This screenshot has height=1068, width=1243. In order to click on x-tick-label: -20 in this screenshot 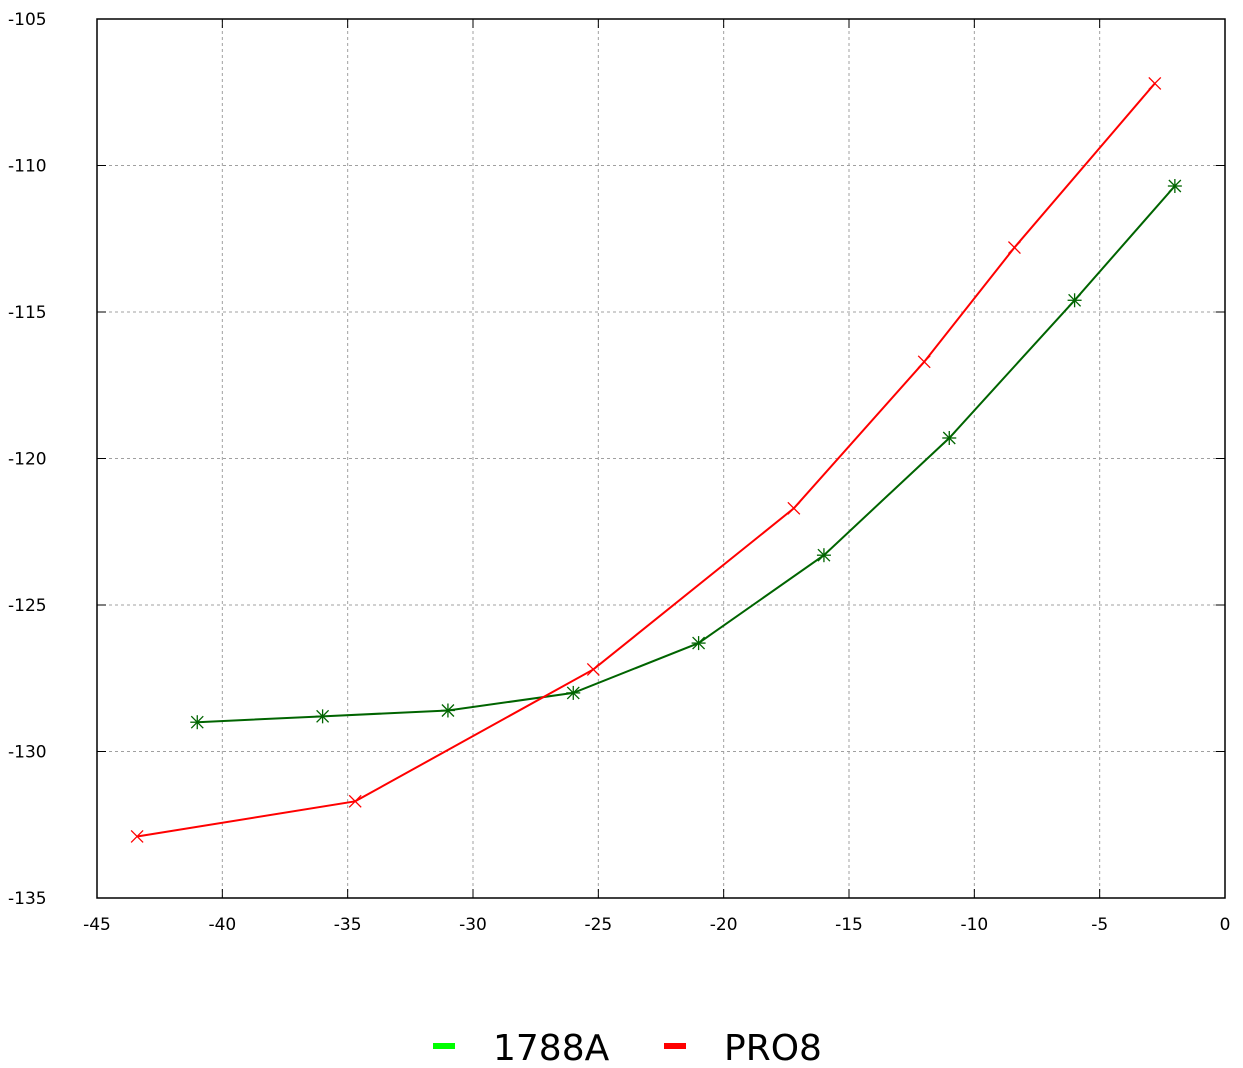, I will do `click(724, 925)`.